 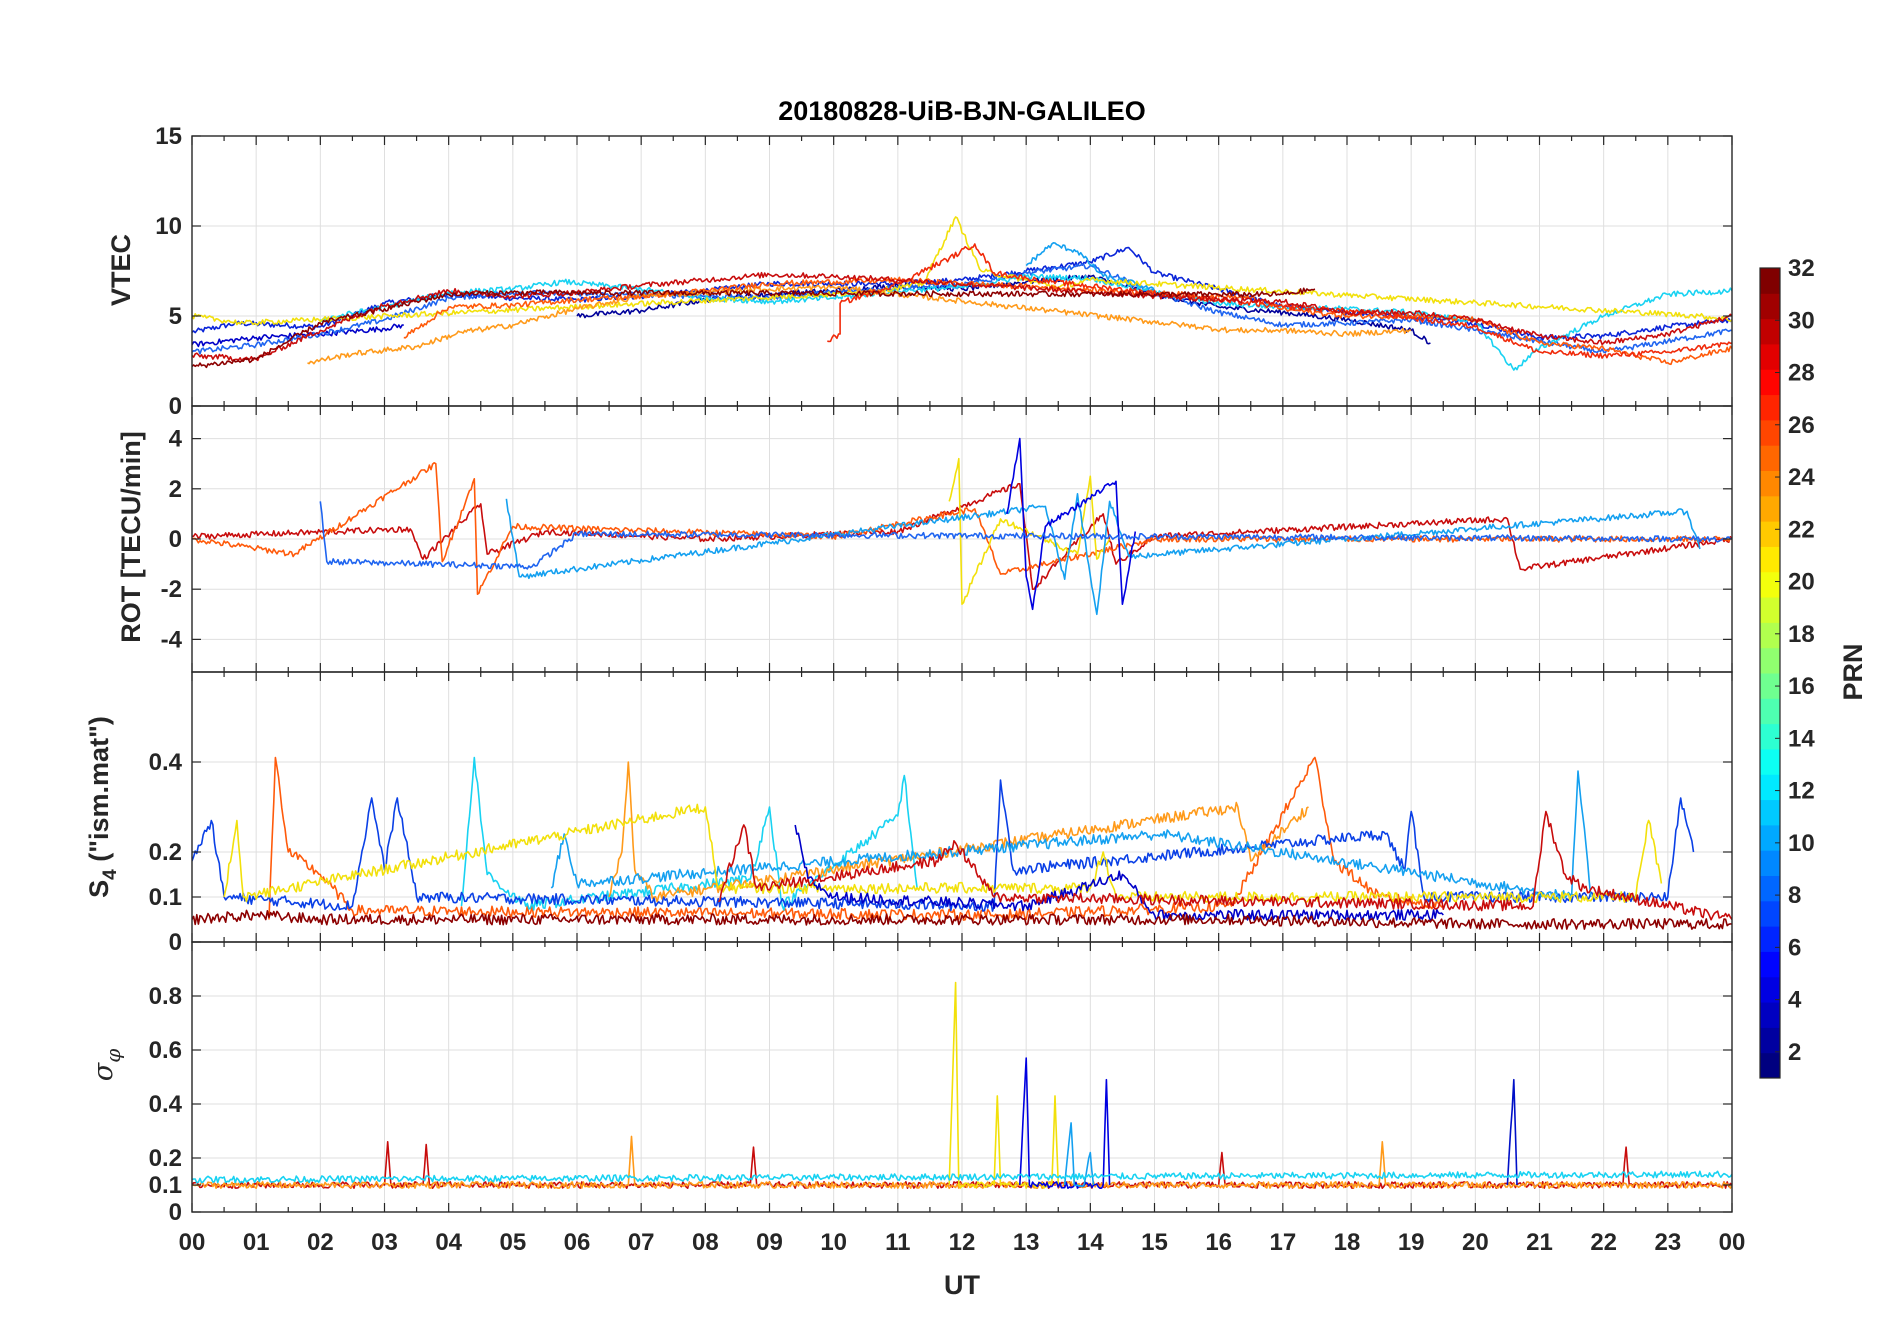 What do you see at coordinates (121, 270) in the screenshot?
I see `ylabel-vtec: VTEC` at bounding box center [121, 270].